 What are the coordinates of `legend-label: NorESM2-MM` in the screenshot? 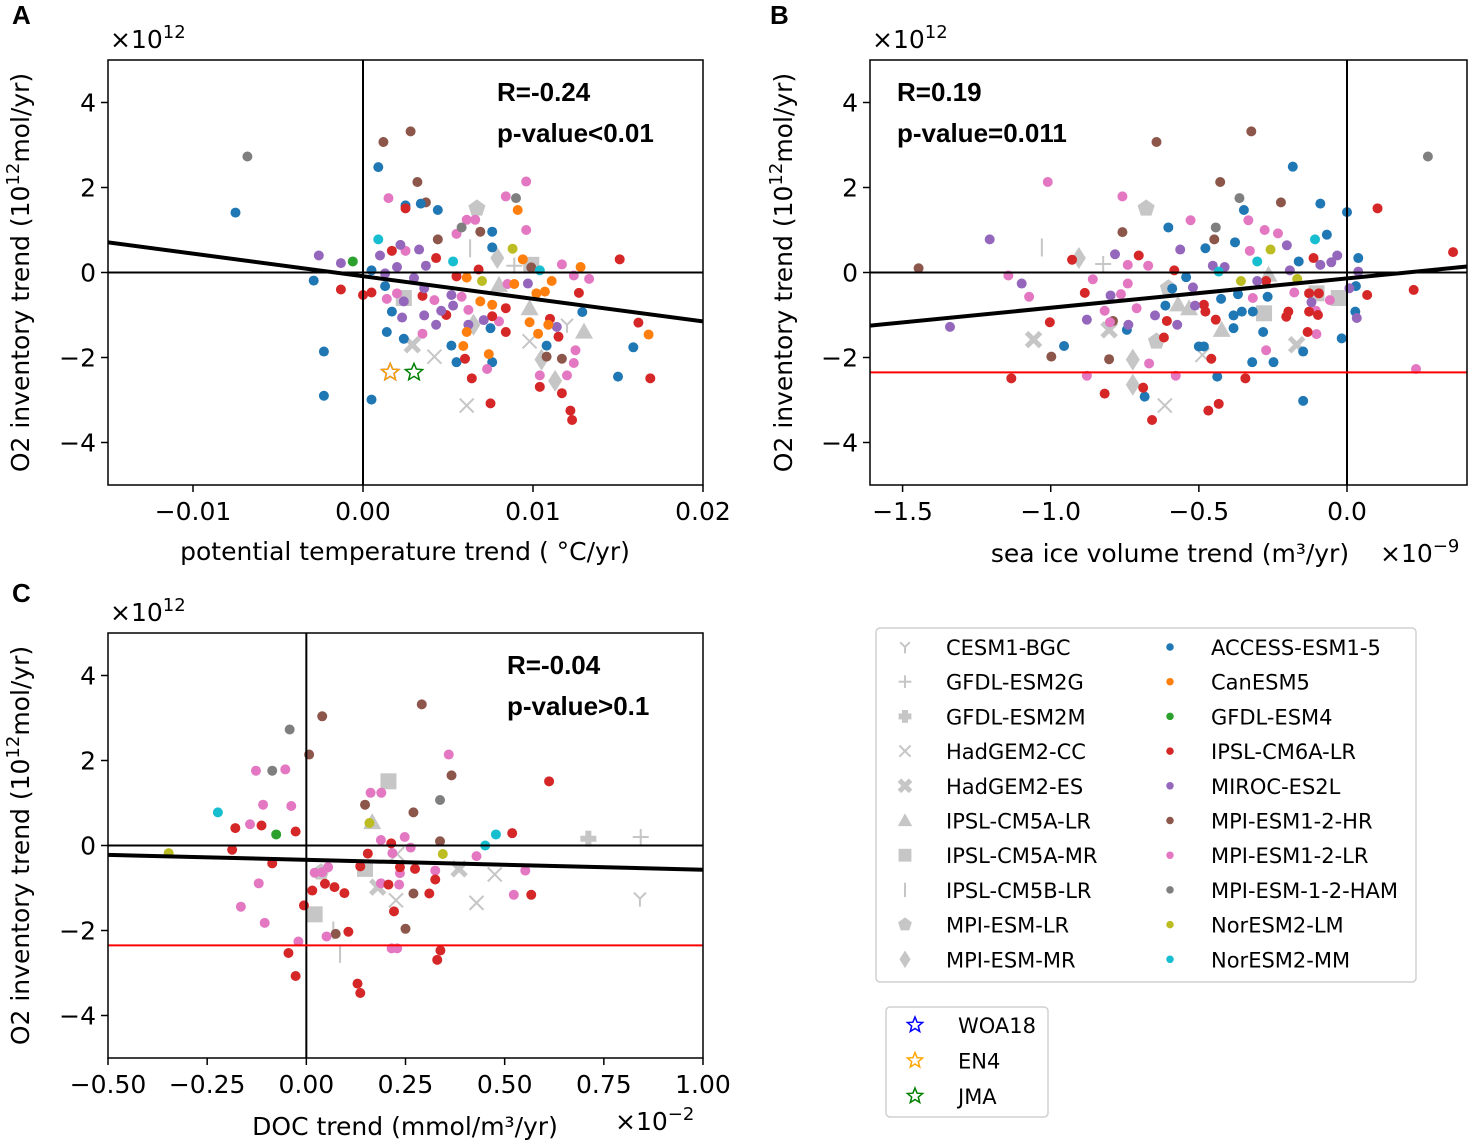 It's located at (1280, 960).